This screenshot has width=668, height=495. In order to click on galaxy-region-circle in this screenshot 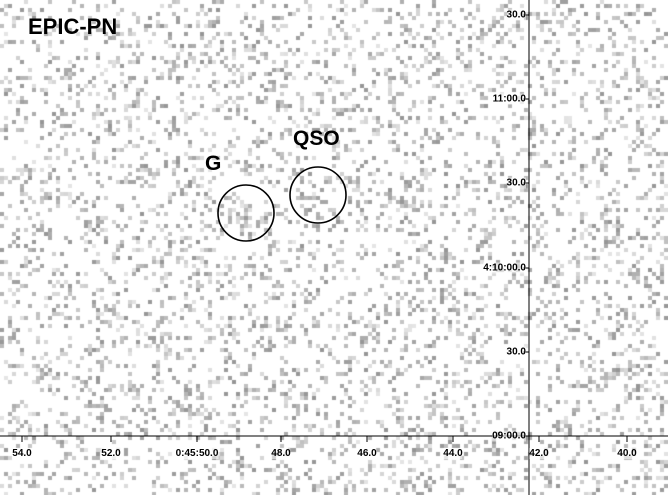, I will do `click(246, 213)`.